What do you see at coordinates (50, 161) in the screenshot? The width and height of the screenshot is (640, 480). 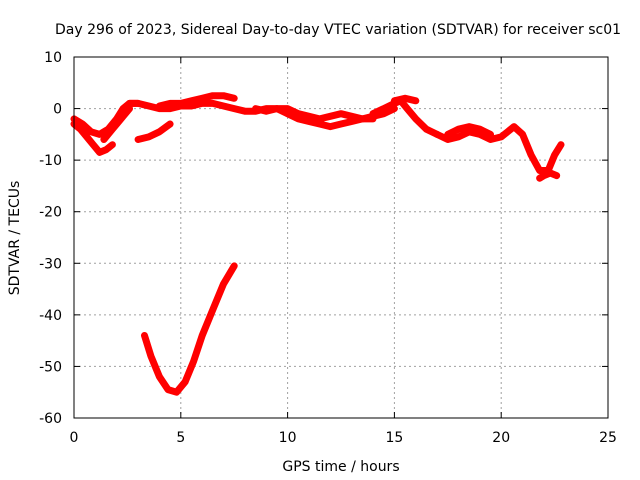 I see `y-tick-label: -10` at bounding box center [50, 161].